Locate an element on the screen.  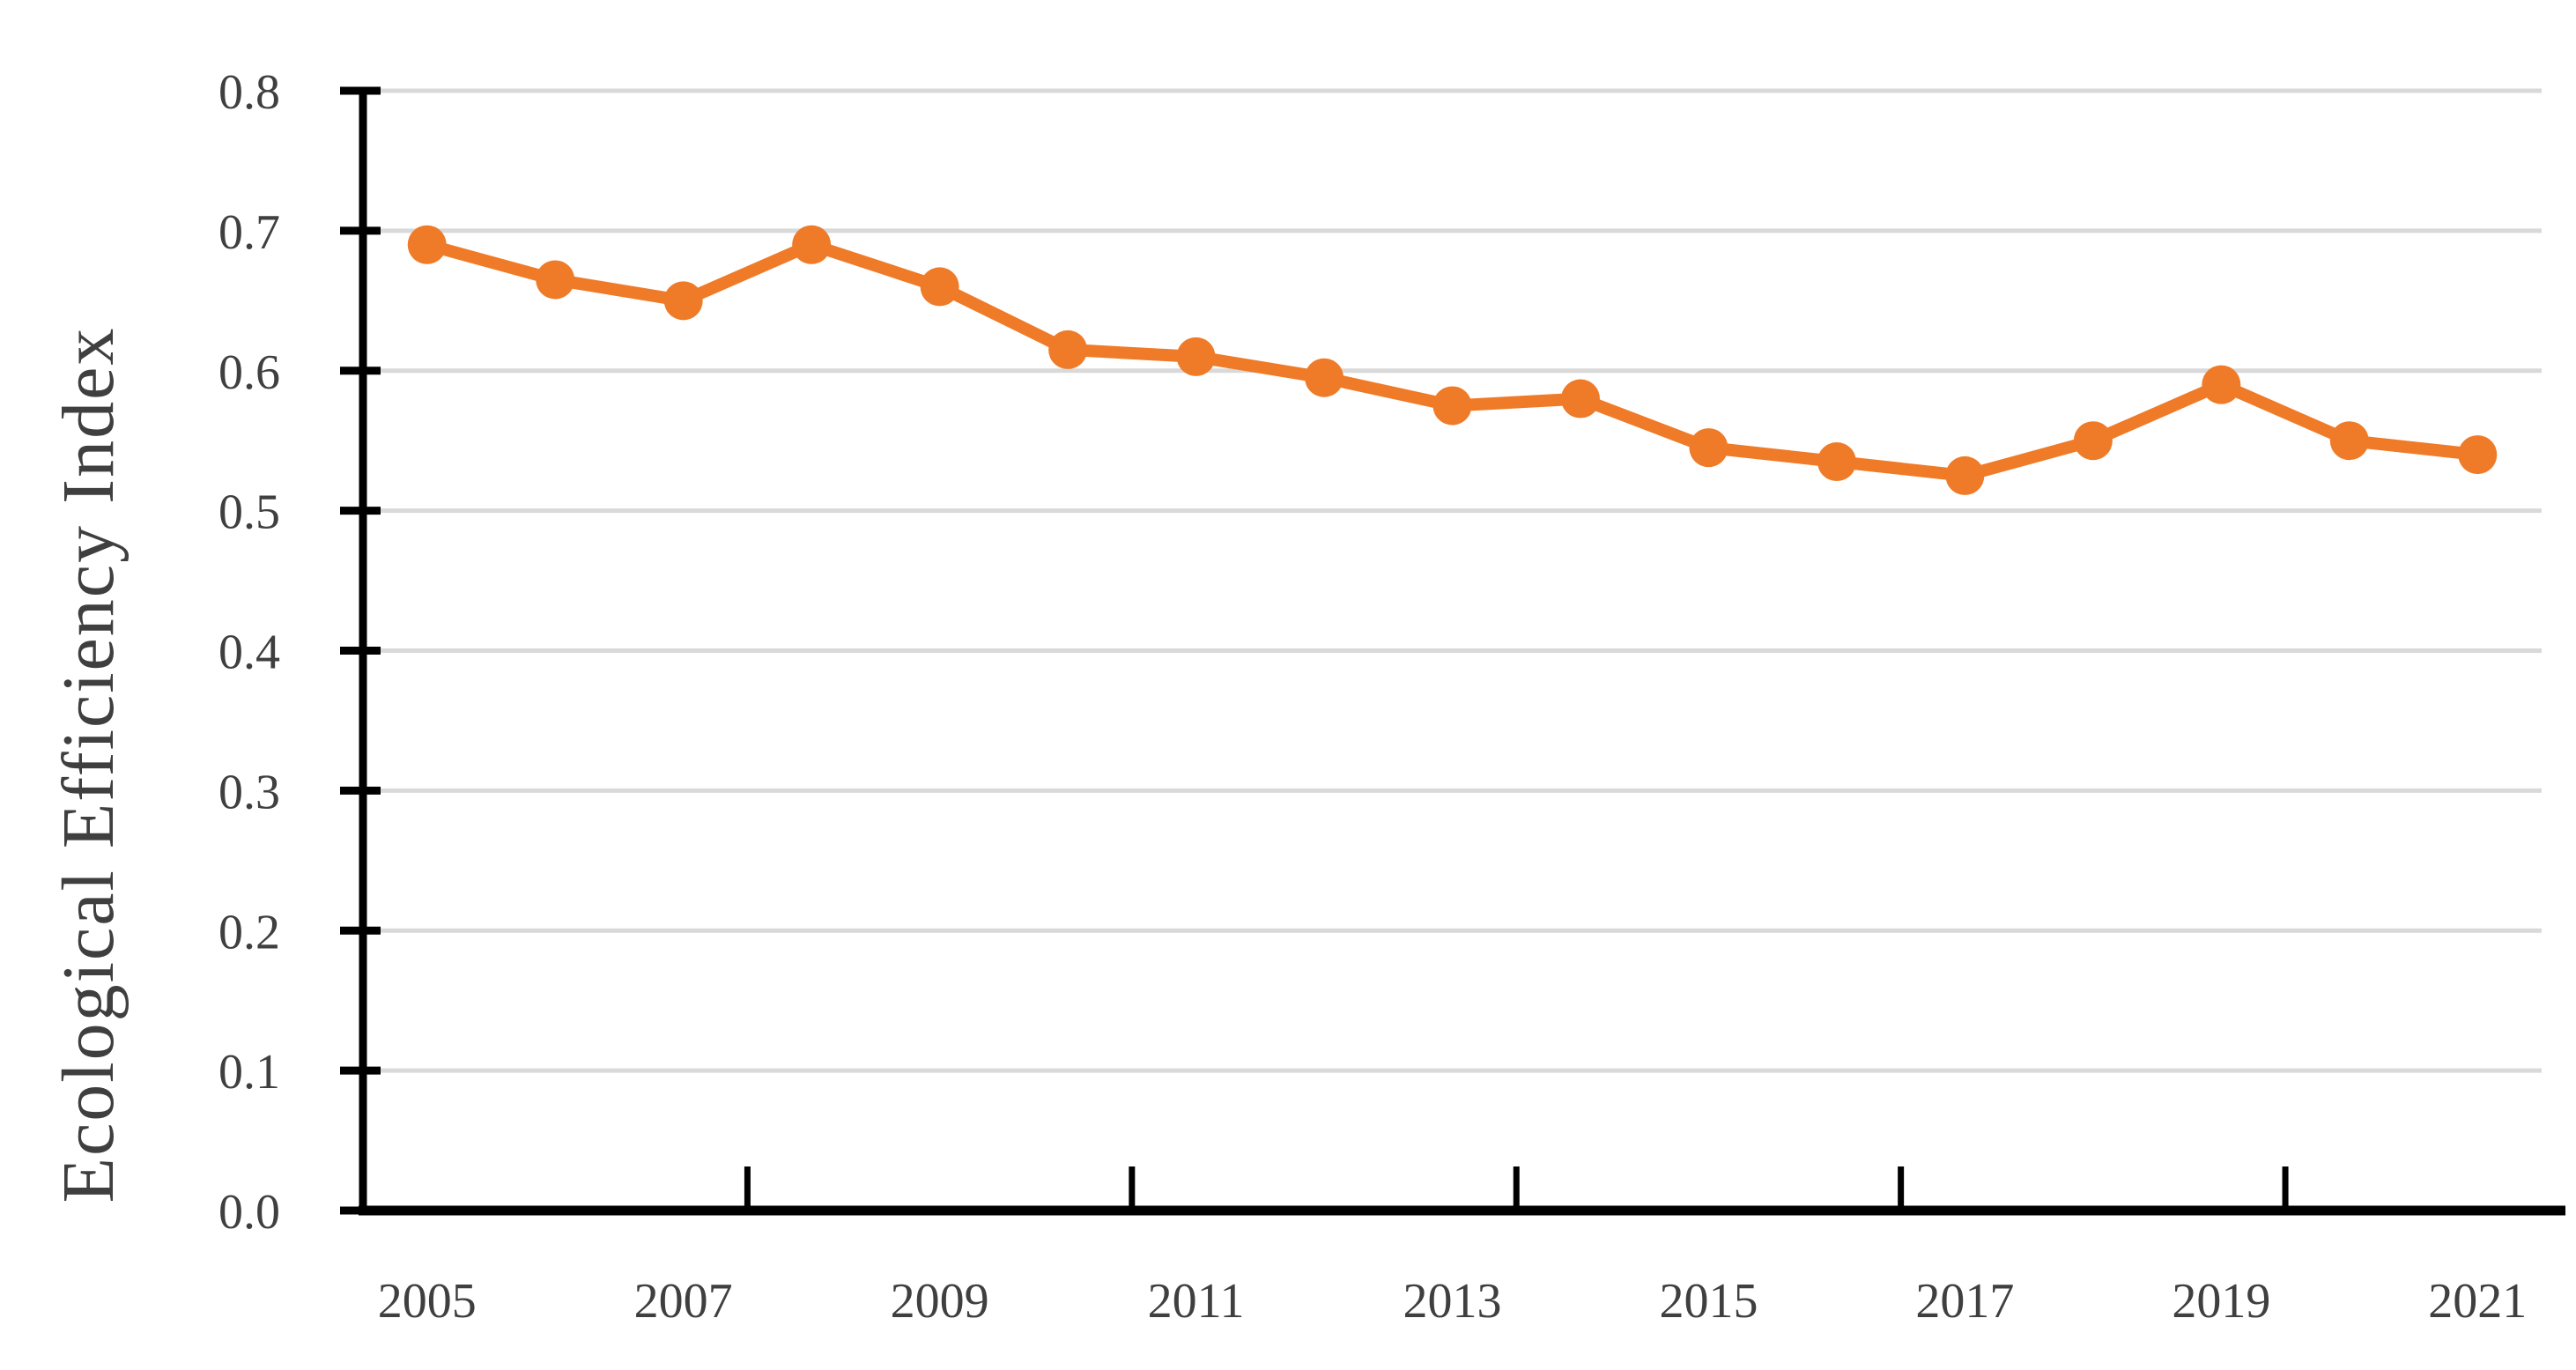
y-axis-title: Ecological Efficiency Index is located at coordinates (89, 765).